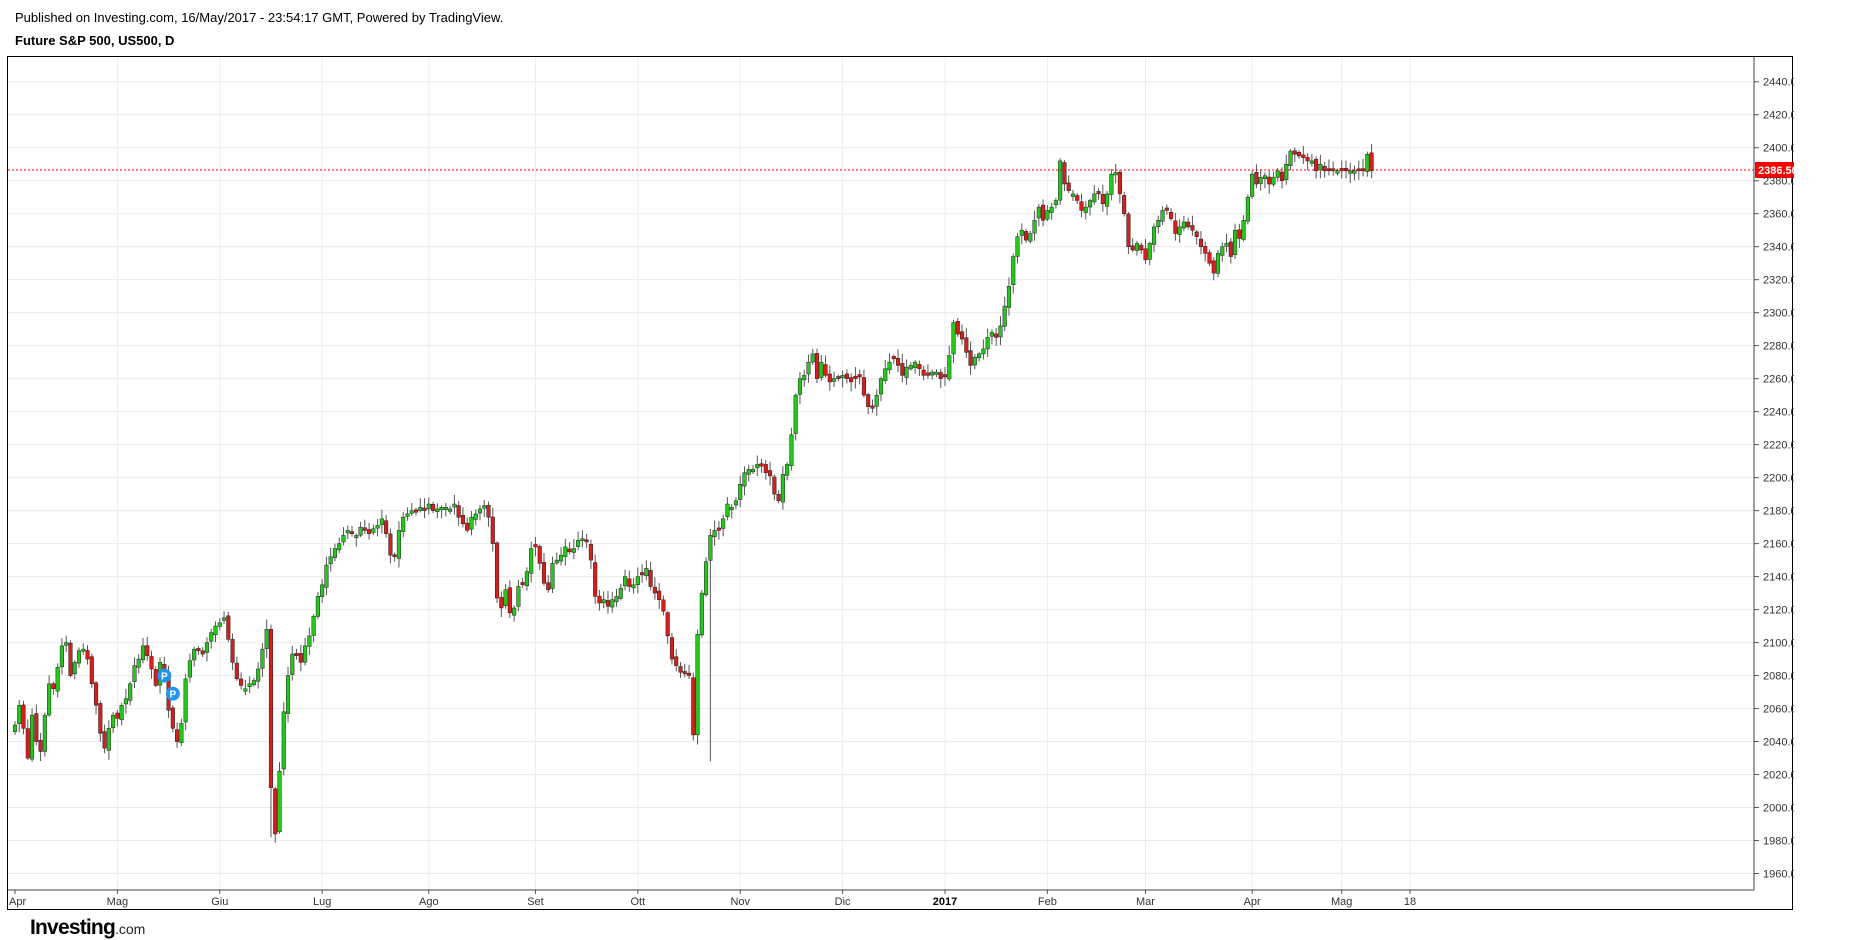  Describe the element at coordinates (1341, 902) in the screenshot. I see `x-tick-label: Mag` at that location.